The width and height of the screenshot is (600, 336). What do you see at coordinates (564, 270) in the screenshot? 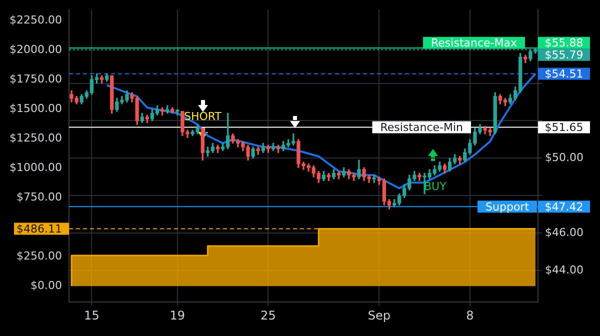
I see `y-tick-label: $44.00` at bounding box center [564, 270].